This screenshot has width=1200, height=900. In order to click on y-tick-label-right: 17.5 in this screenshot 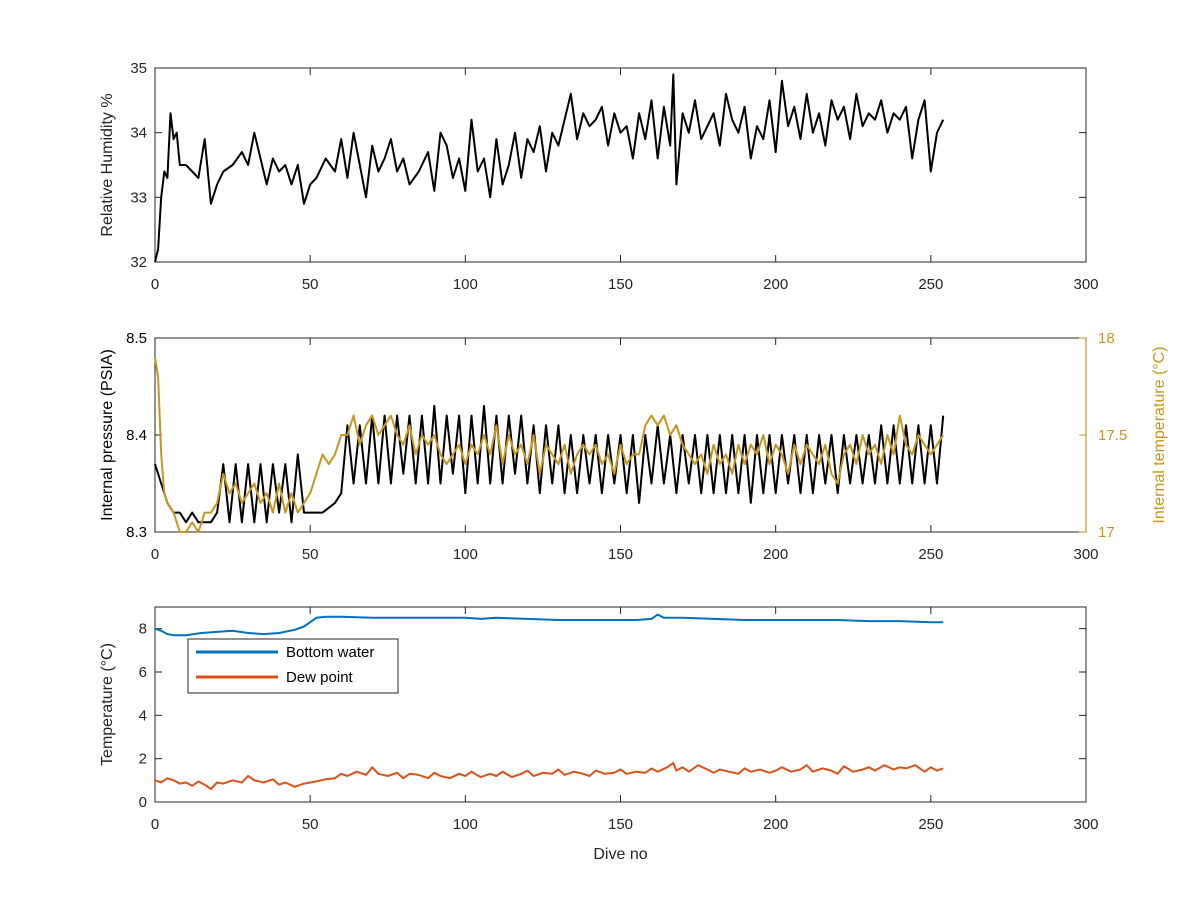, I will do `click(1112, 435)`.